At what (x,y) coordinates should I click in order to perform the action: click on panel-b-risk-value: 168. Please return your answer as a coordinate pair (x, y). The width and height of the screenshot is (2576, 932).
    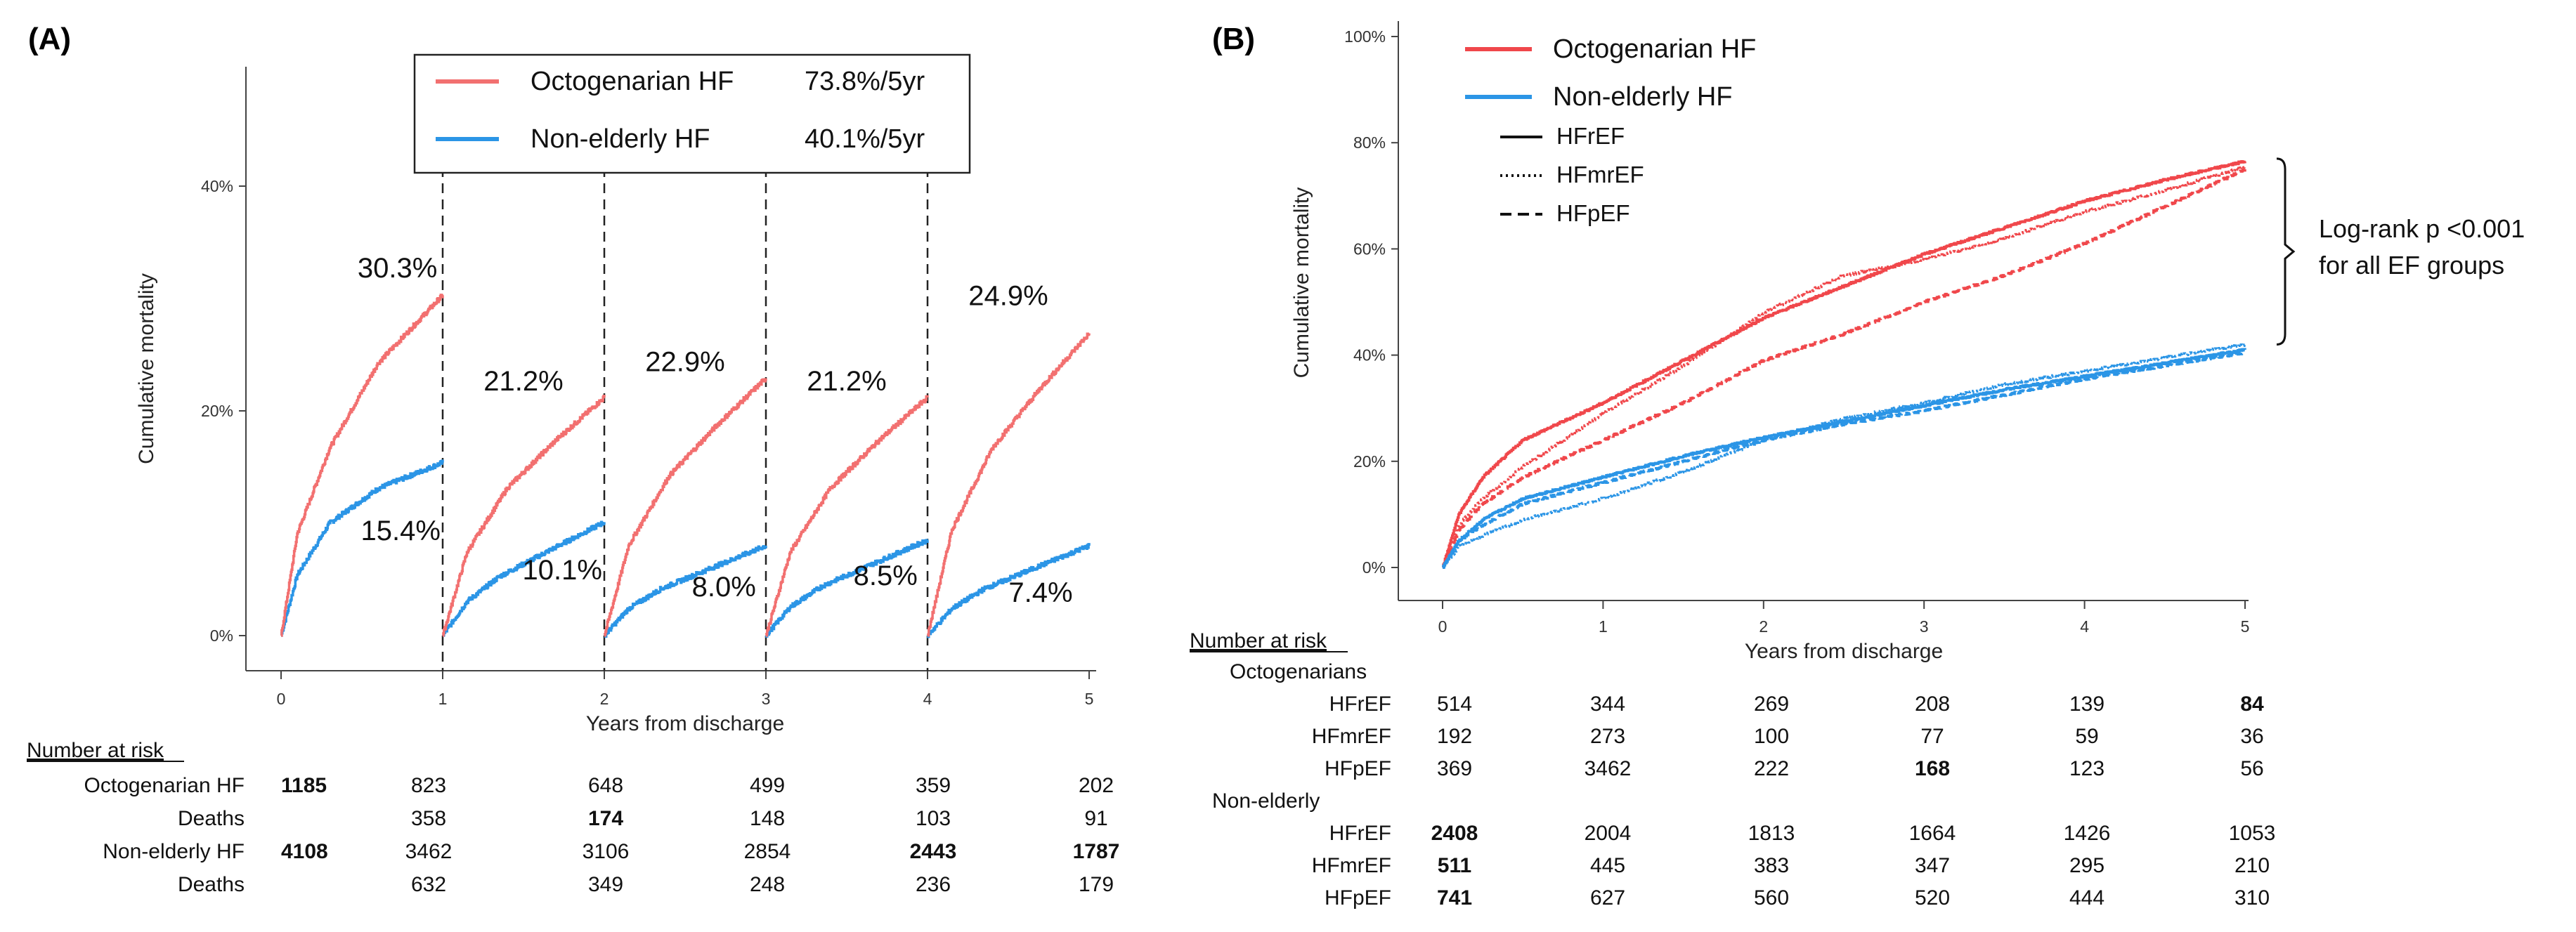
    Looking at the image, I should click on (1932, 768).